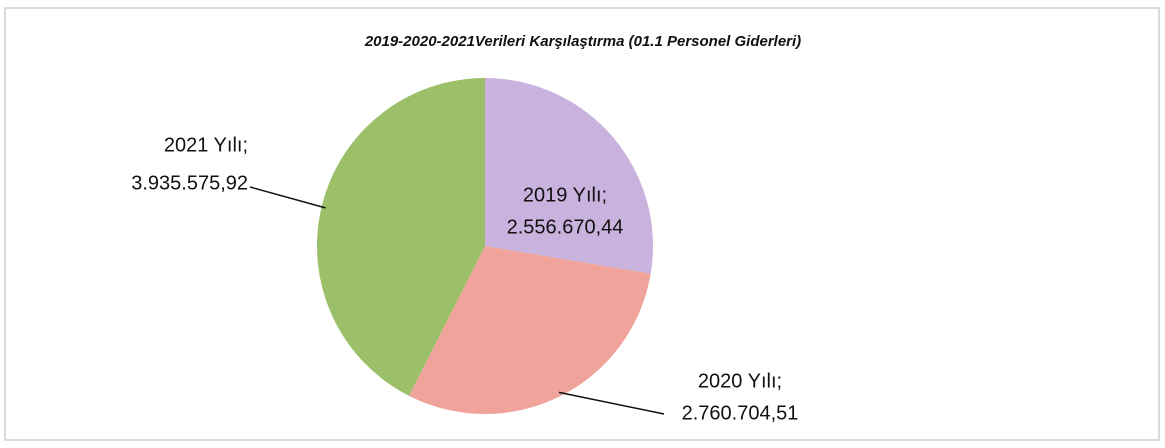  Describe the element at coordinates (565, 227) in the screenshot. I see `data-label-value: 2.556.670,44` at that location.